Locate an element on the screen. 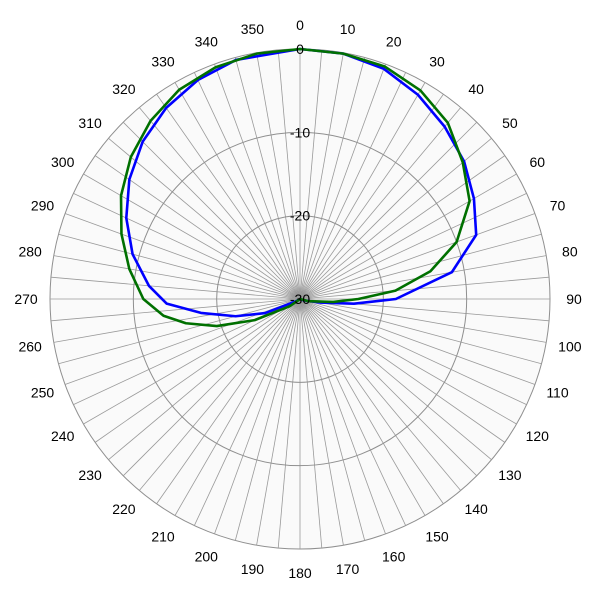  angle-tick-label: 70 is located at coordinates (558, 205).